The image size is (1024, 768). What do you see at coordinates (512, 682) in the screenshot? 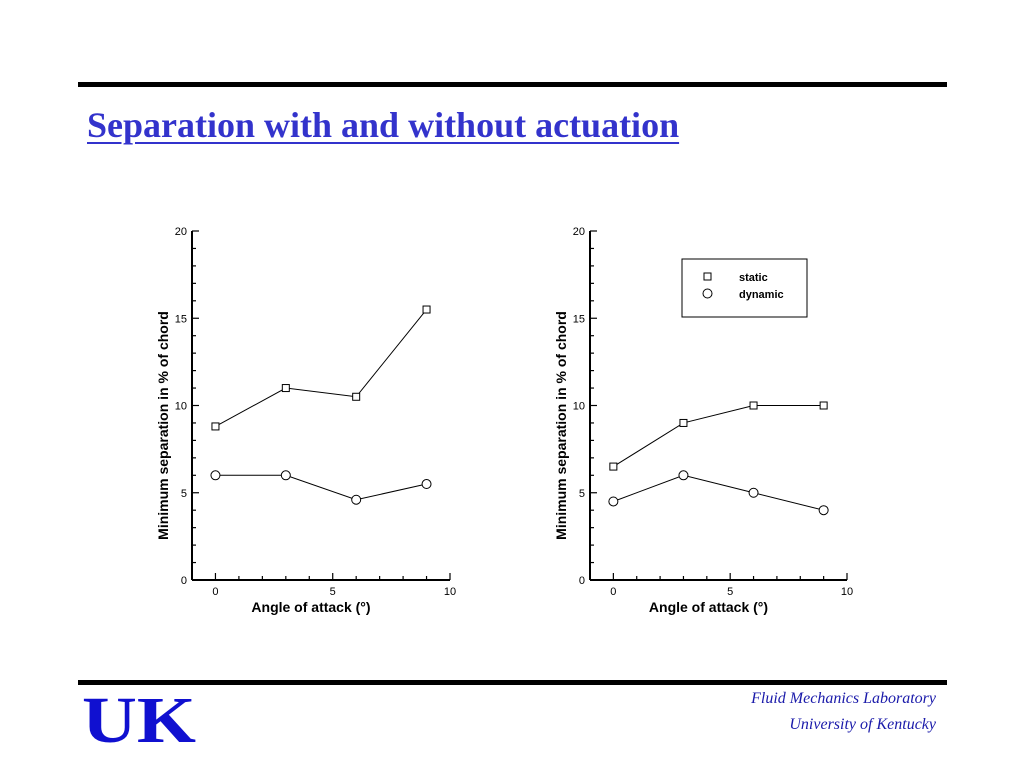
I see `bottom-rule` at bounding box center [512, 682].